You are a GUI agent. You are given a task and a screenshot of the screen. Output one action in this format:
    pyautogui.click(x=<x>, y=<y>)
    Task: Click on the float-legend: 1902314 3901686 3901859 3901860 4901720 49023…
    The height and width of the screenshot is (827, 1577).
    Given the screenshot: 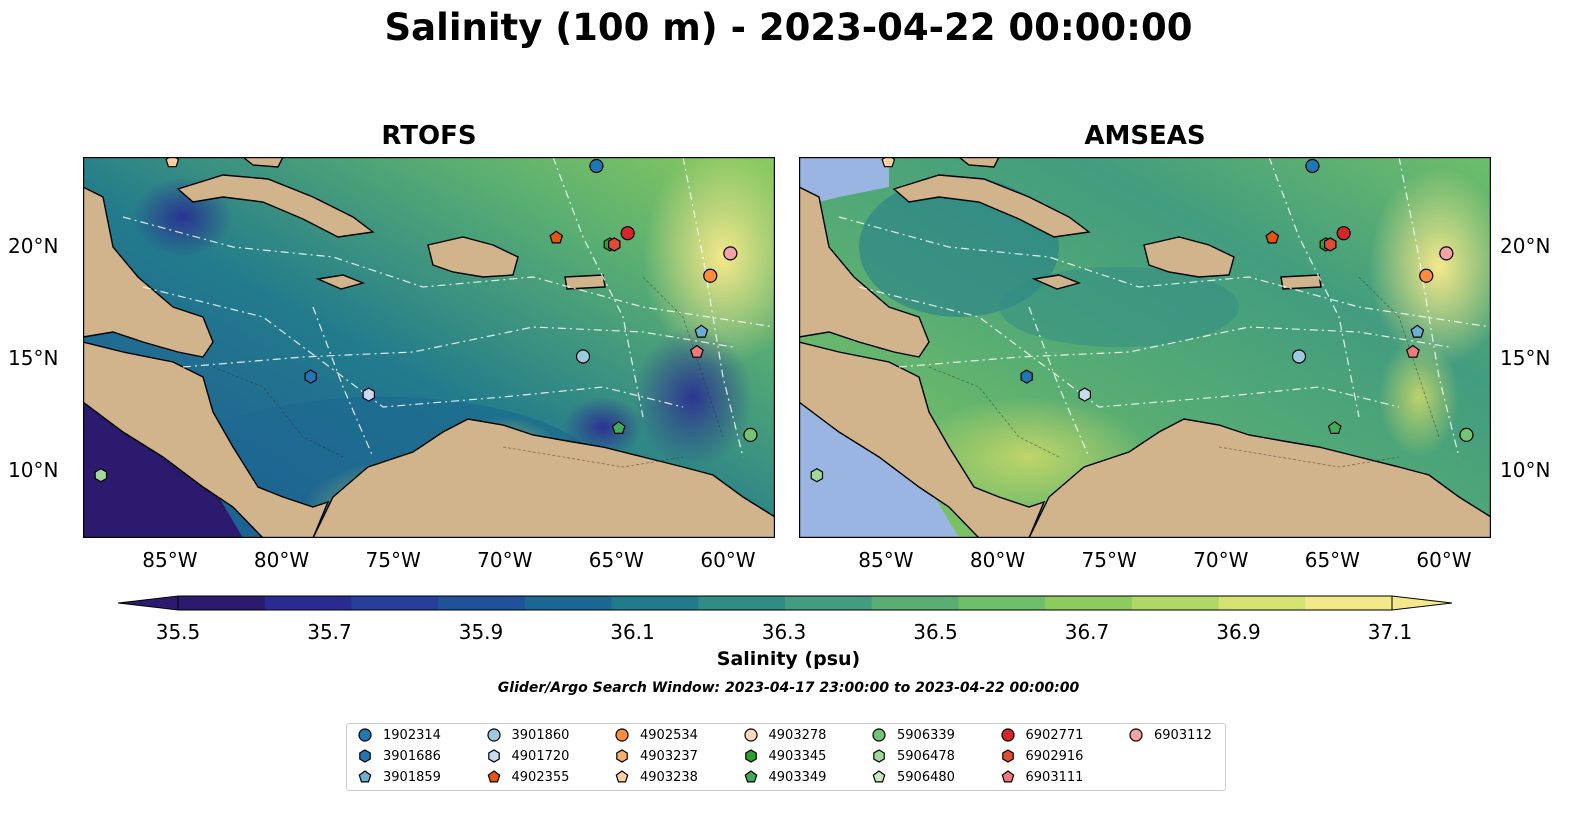 What is the action you would take?
    pyautogui.click(x=786, y=757)
    